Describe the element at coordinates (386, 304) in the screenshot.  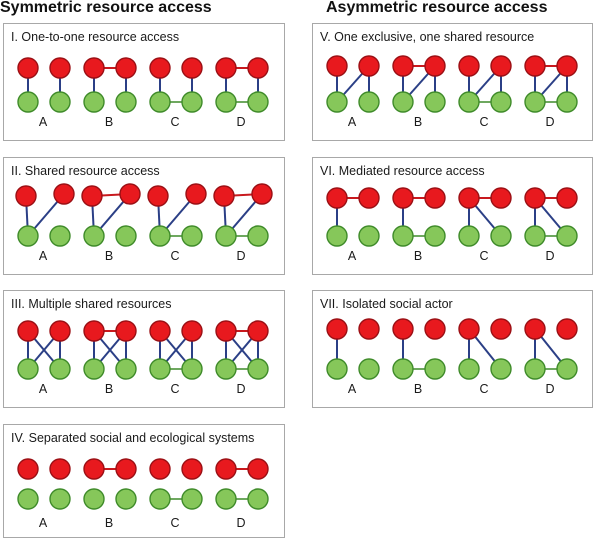
I see `panel-title: VII. Isolated social actor` at that location.